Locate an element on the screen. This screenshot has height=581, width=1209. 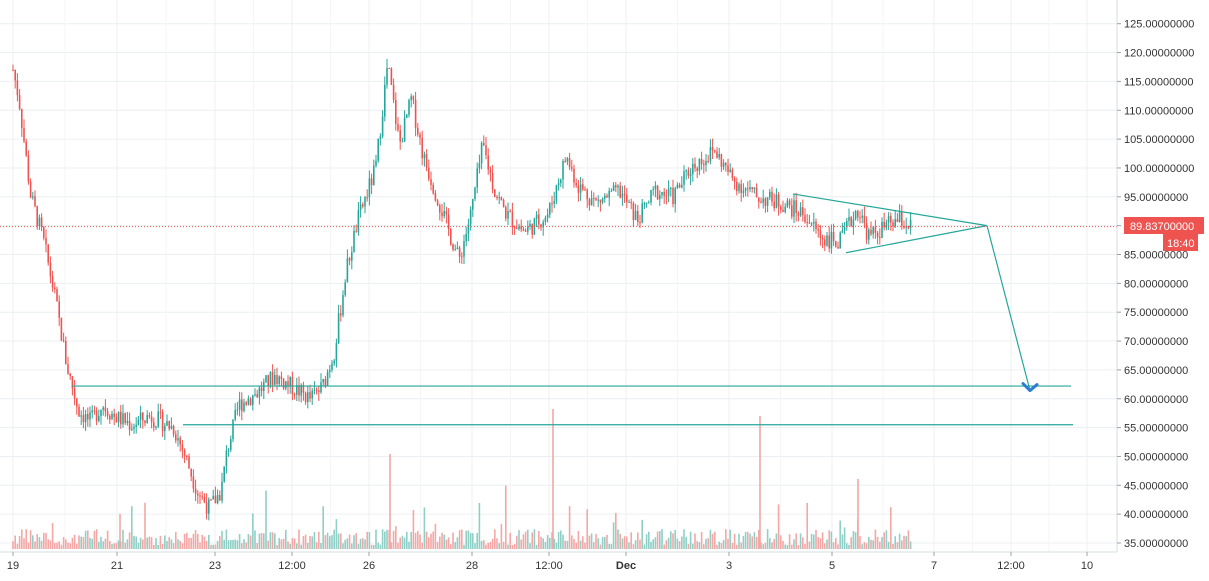
projection-arrow is located at coordinates (1008, 308).